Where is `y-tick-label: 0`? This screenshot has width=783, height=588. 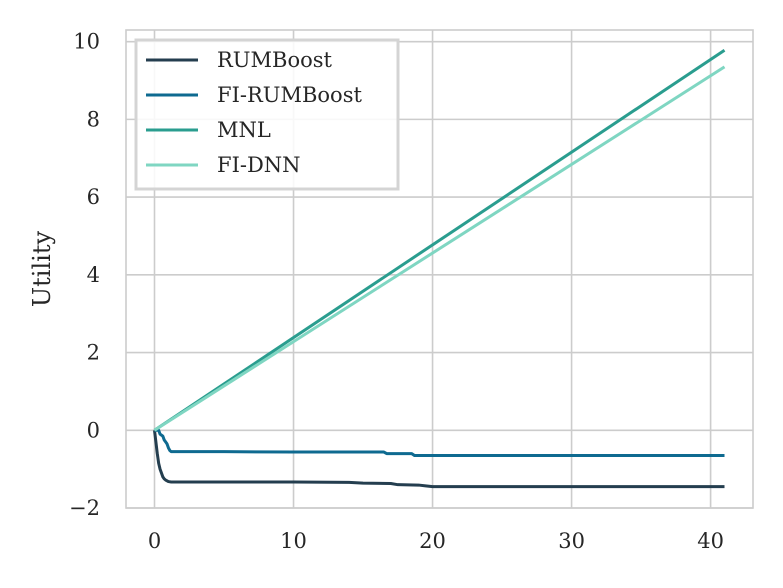 y-tick-label: 0 is located at coordinates (93, 430).